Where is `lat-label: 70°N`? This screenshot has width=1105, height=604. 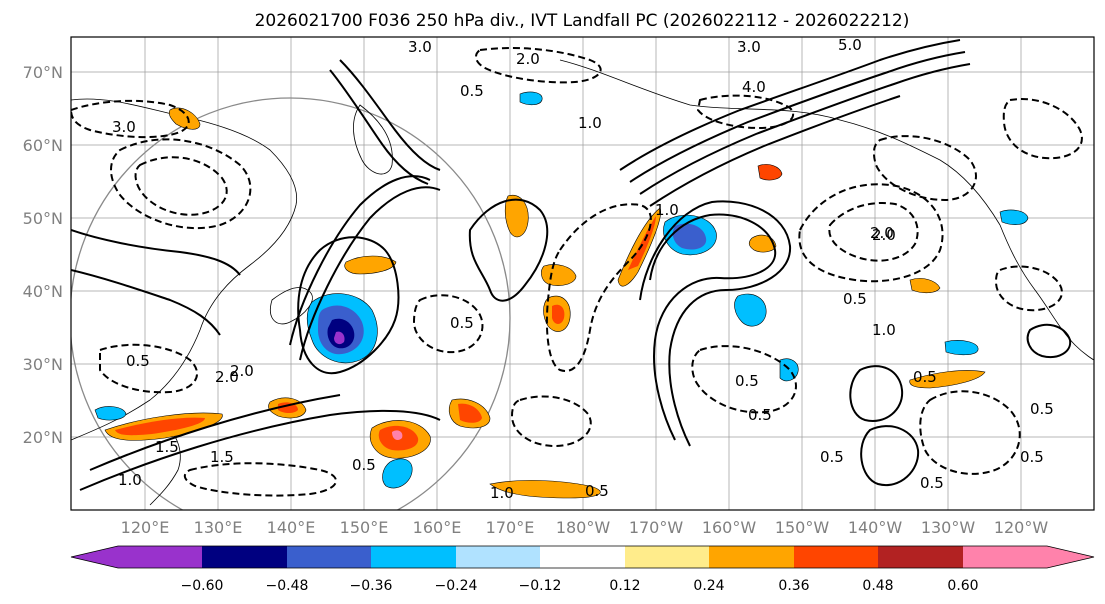 lat-label: 70°N is located at coordinates (43, 72).